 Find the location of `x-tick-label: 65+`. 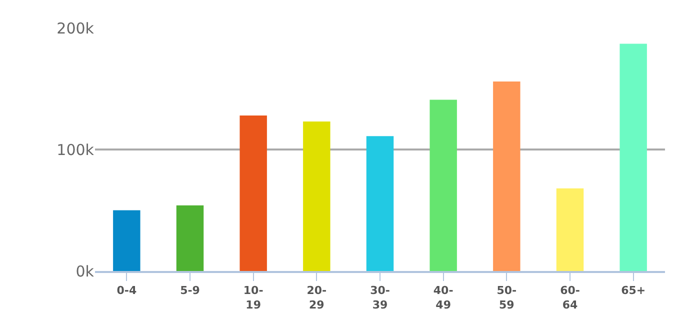

x-tick-label: 65+ is located at coordinates (633, 291).